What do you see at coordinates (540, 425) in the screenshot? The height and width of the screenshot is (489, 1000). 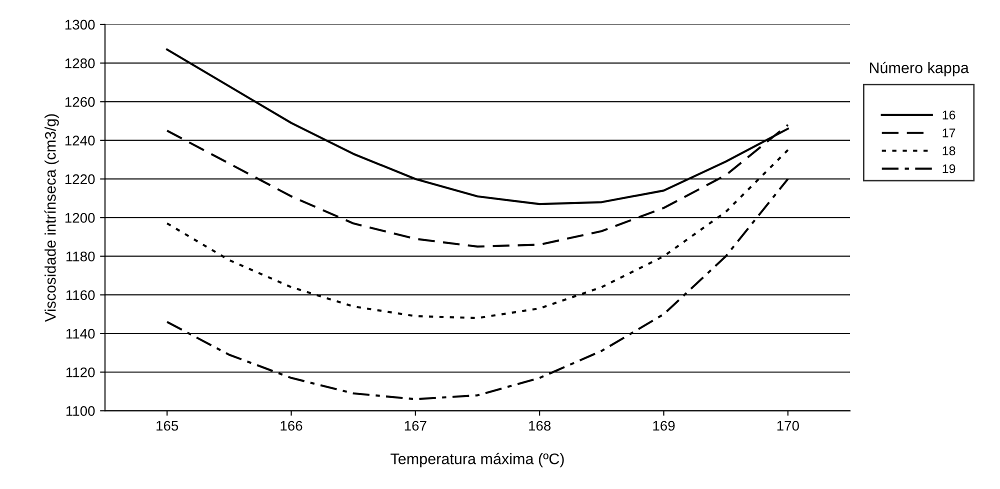 I see `x-tick-label: 168` at bounding box center [540, 425].